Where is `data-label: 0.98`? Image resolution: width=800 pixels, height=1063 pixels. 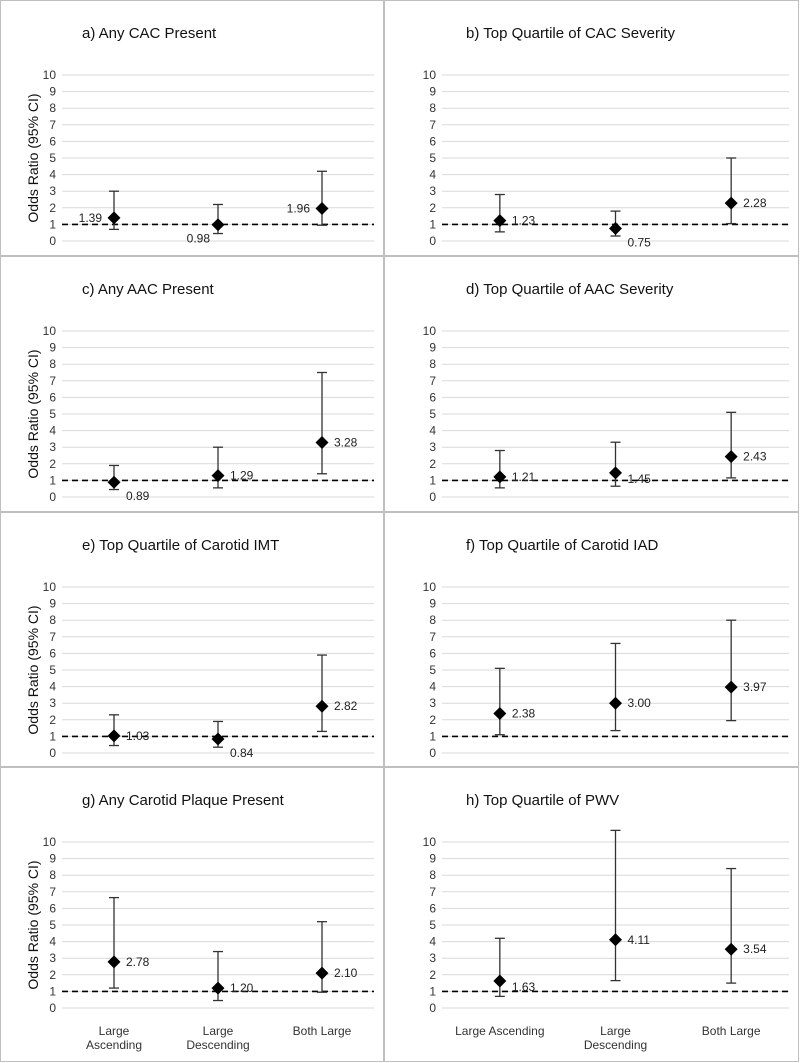
data-label: 0.98 is located at coordinates (199, 239).